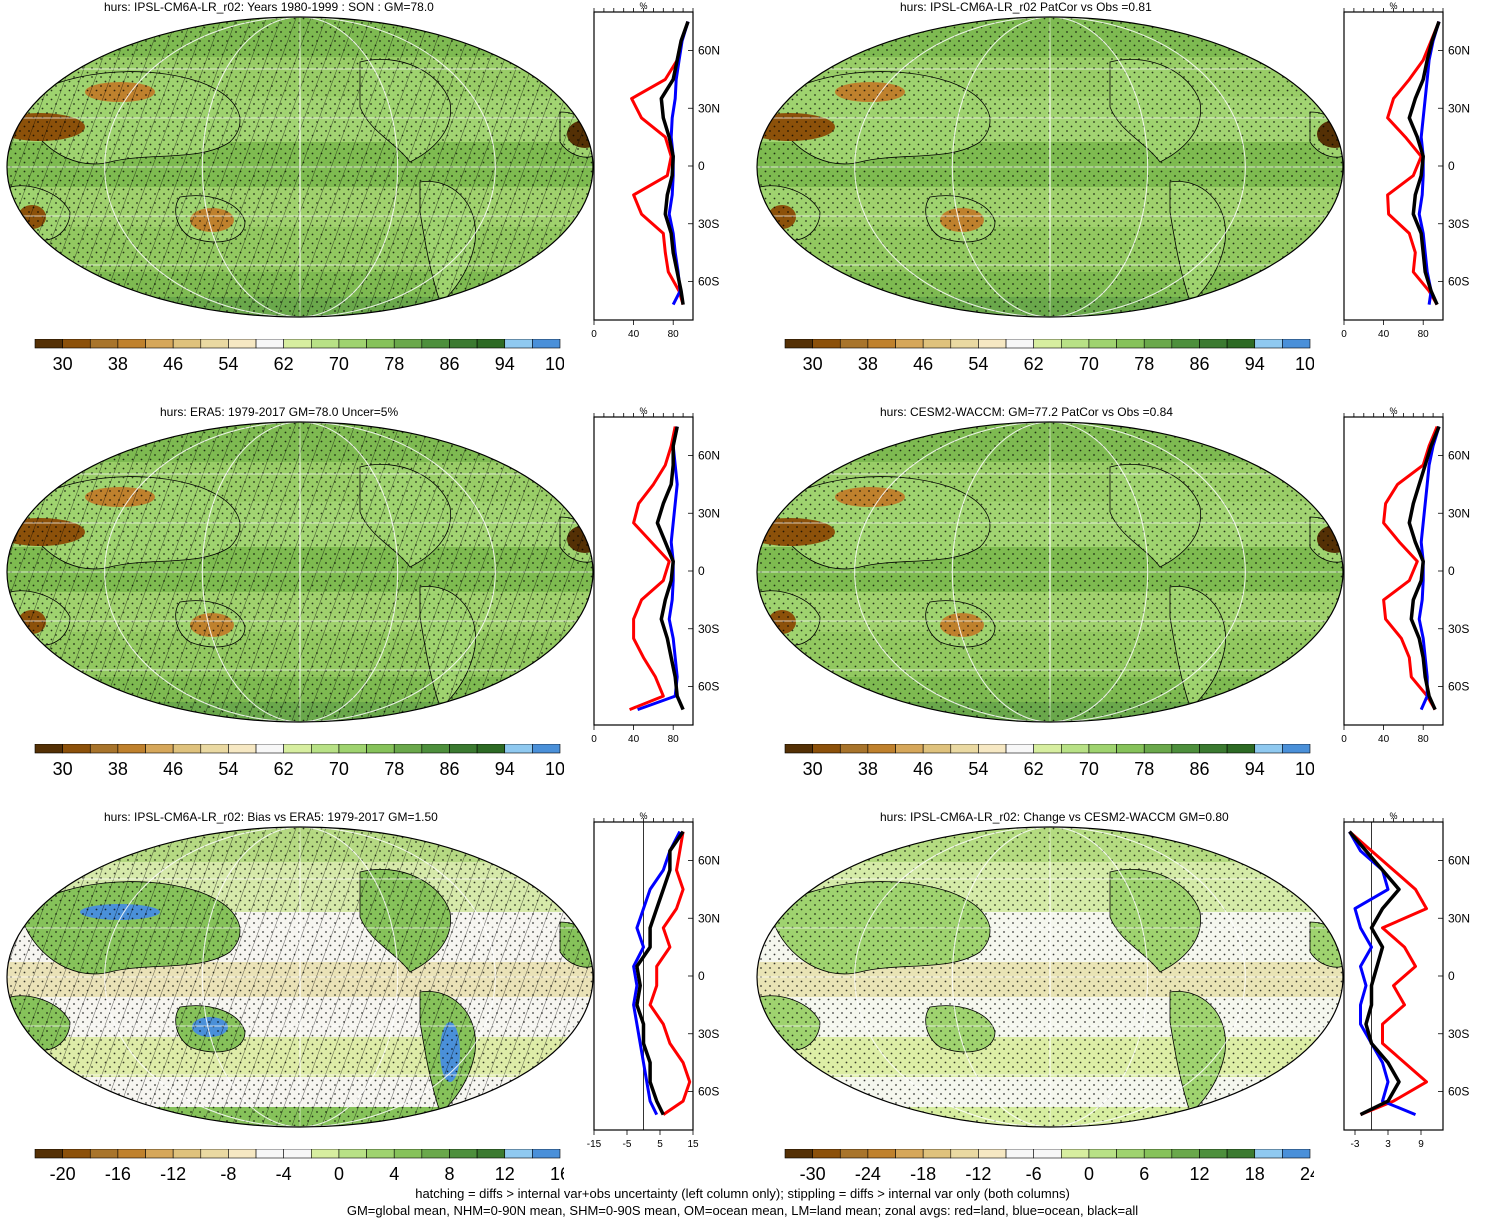 The image size is (1485, 1218). What do you see at coordinates (228, 1174) in the screenshot?
I see `colorbar-label: -8` at bounding box center [228, 1174].